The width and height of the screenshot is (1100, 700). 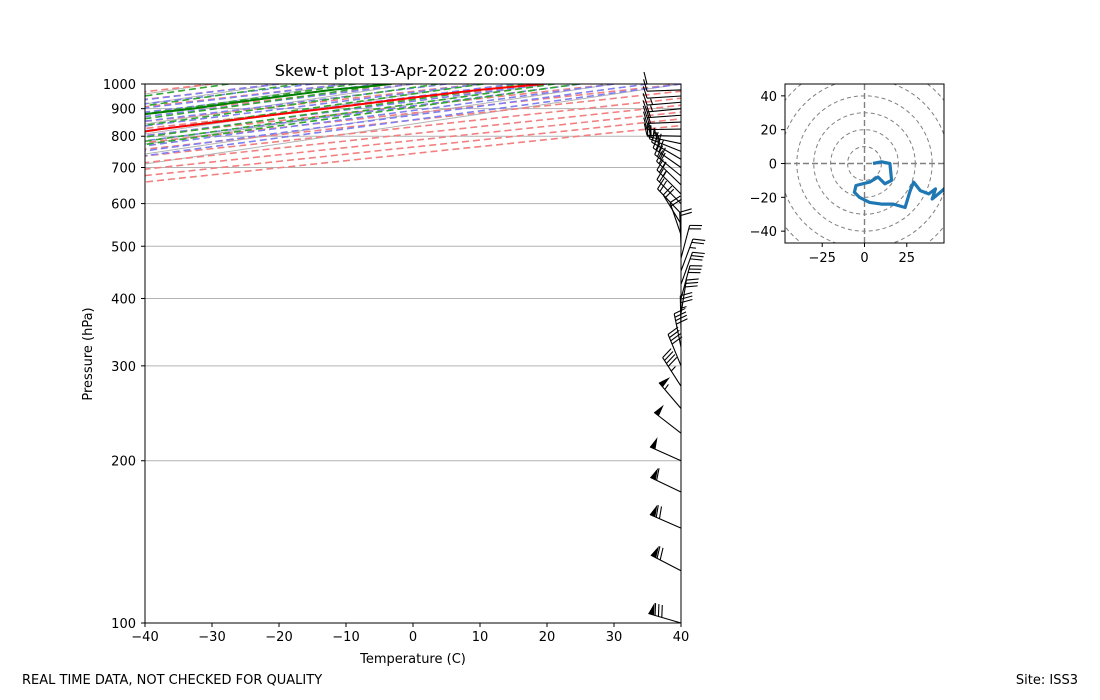 I want to click on x-tick-label: 0, so click(x=413, y=637).